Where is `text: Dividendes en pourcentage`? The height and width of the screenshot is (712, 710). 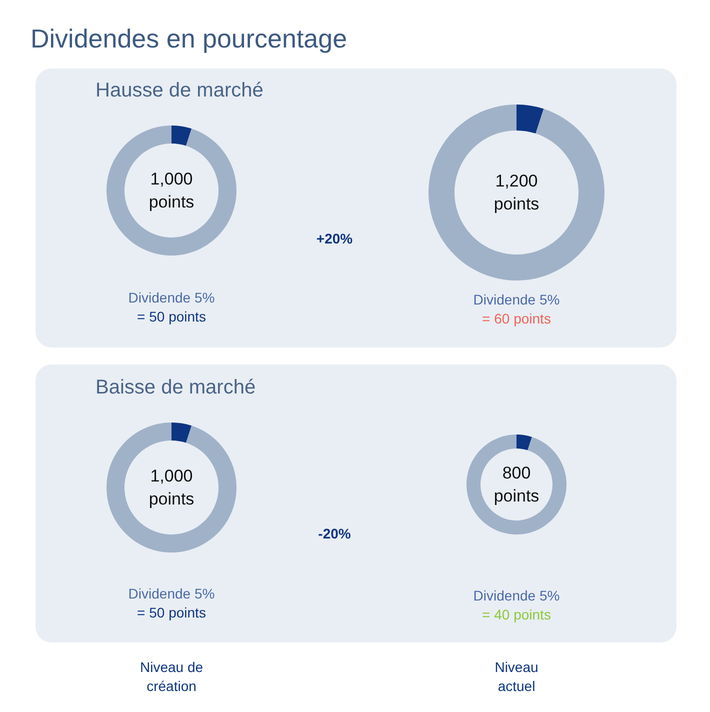
text: Dividendes en pourcentage is located at coordinates (189, 39).